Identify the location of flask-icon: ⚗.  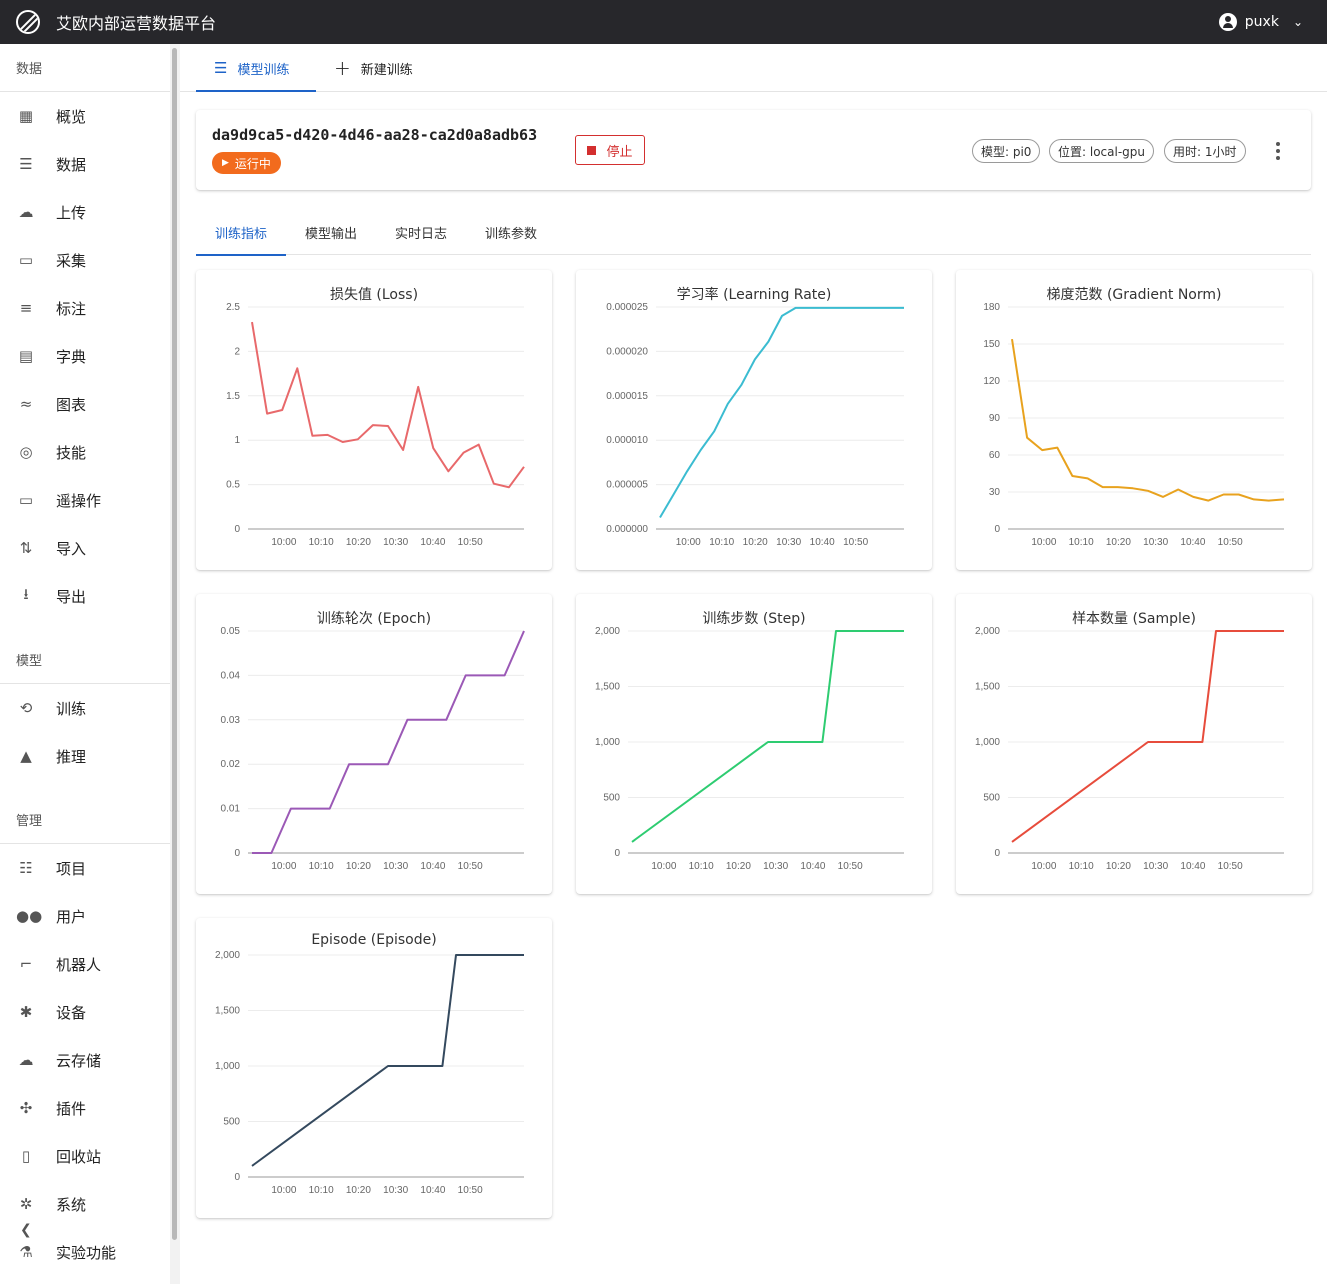
(26, 1252).